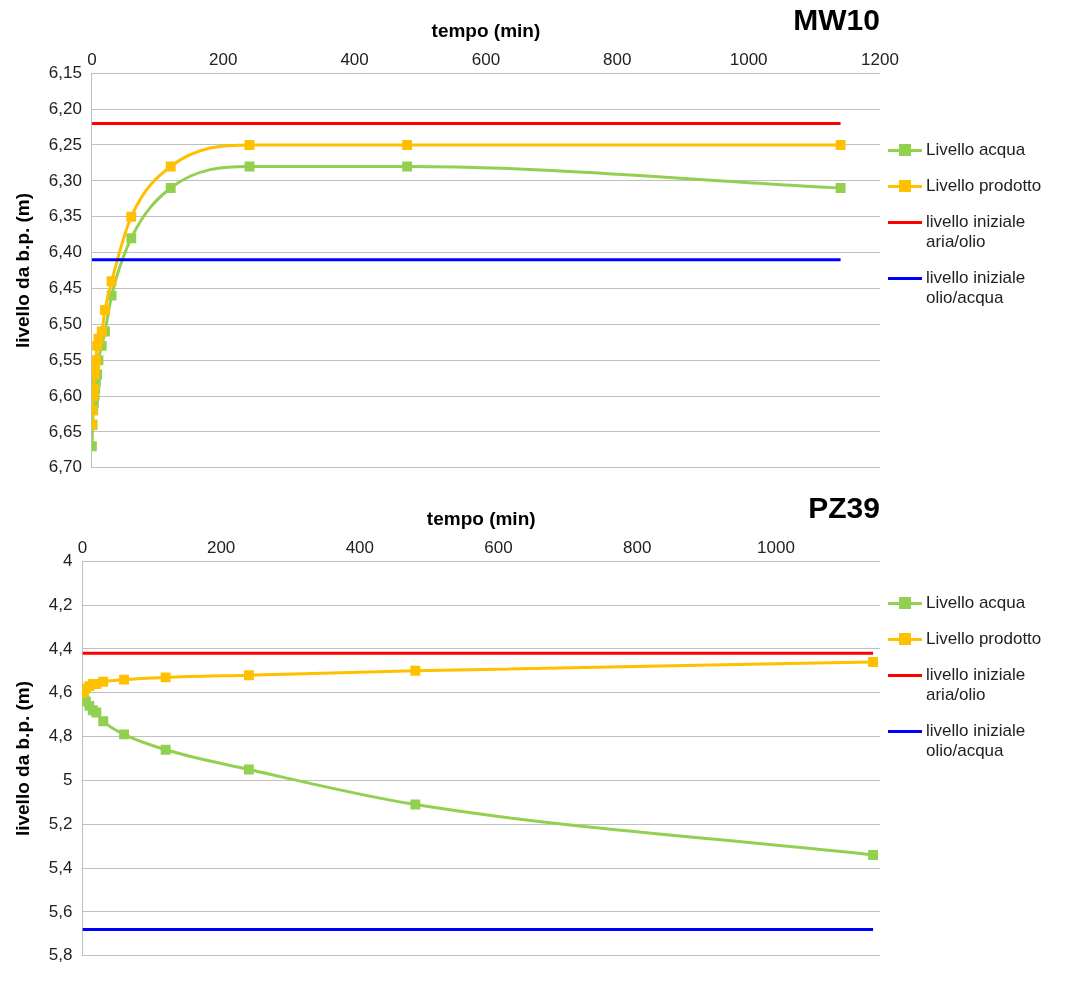 The height and width of the screenshot is (981, 1078). I want to click on y-tick-label: 6,65, so click(65, 431).